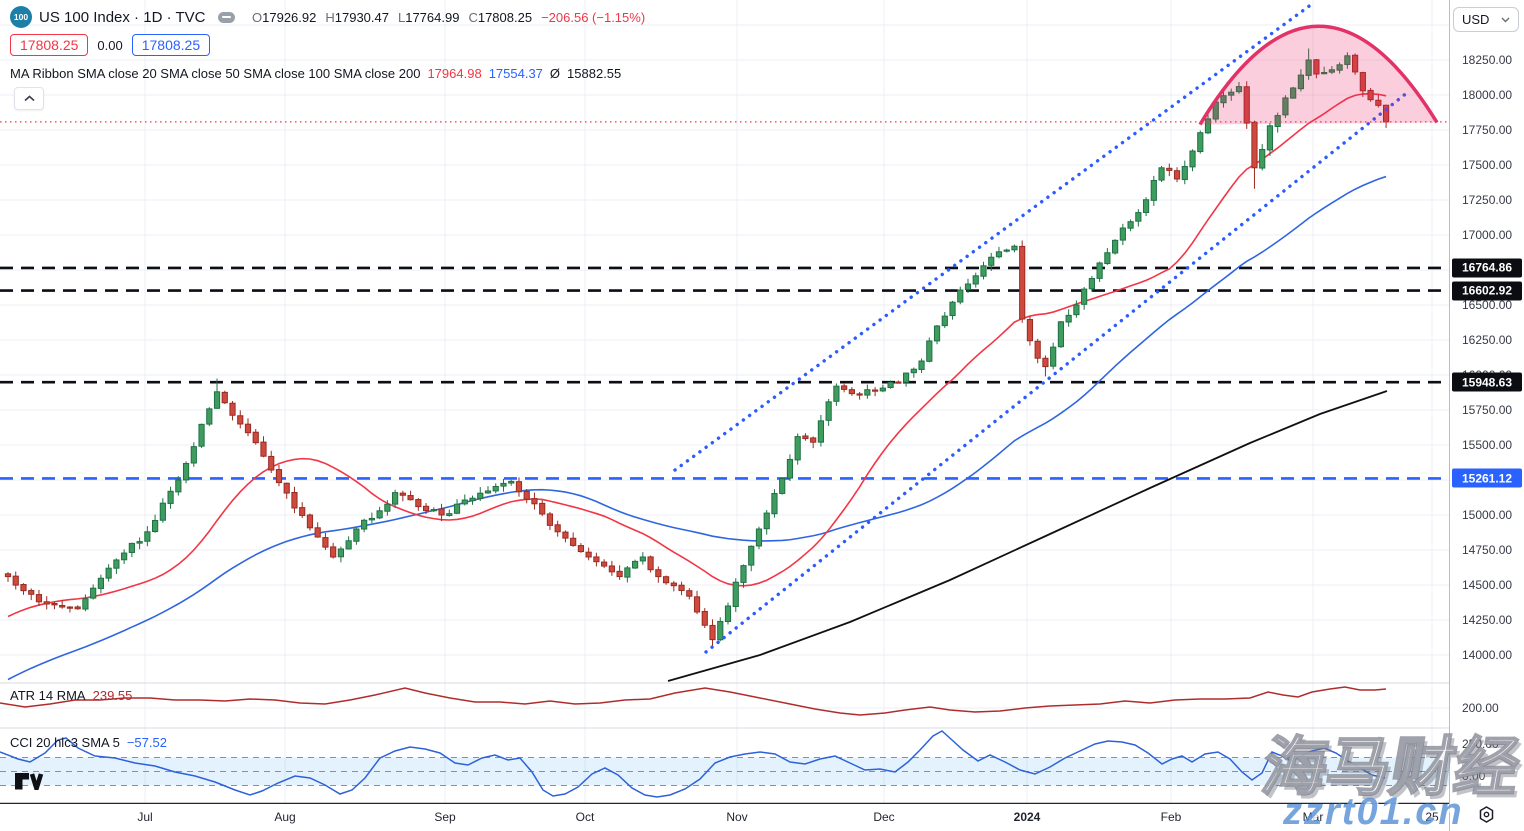 Image resolution: width=1524 pixels, height=831 pixels. What do you see at coordinates (1487, 620) in the screenshot?
I see `price-tick-label: 14250.00` at bounding box center [1487, 620].